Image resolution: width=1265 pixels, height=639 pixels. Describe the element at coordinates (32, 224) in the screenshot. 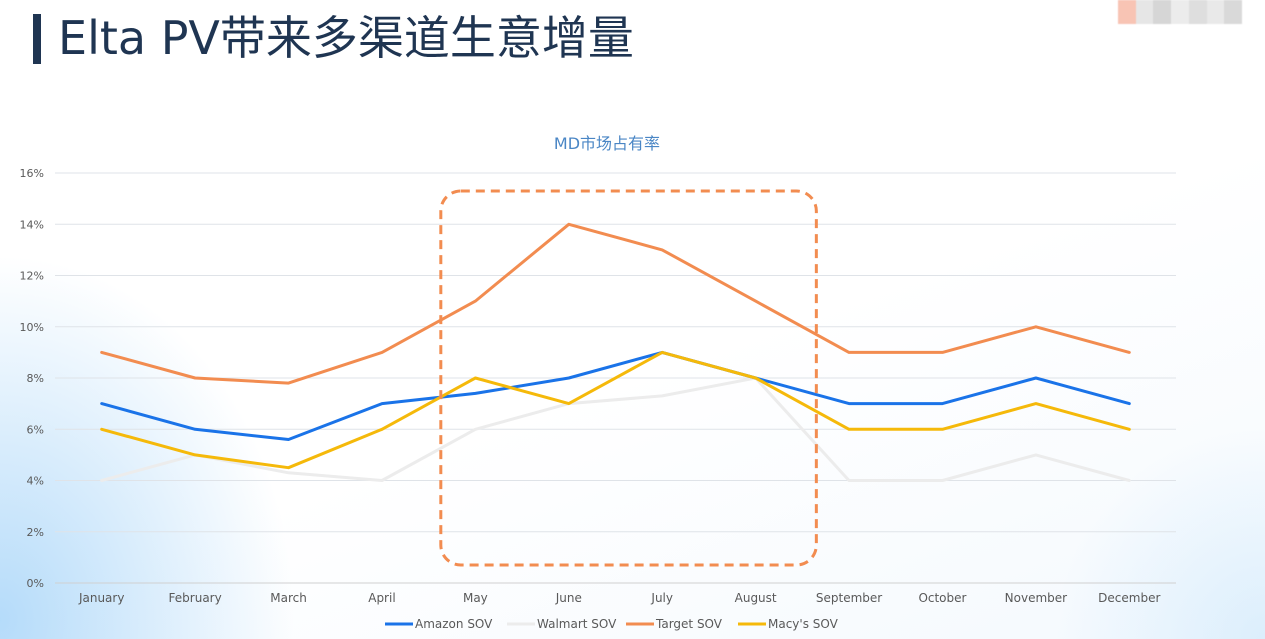

I see `y-tick-label: 14%` at that location.